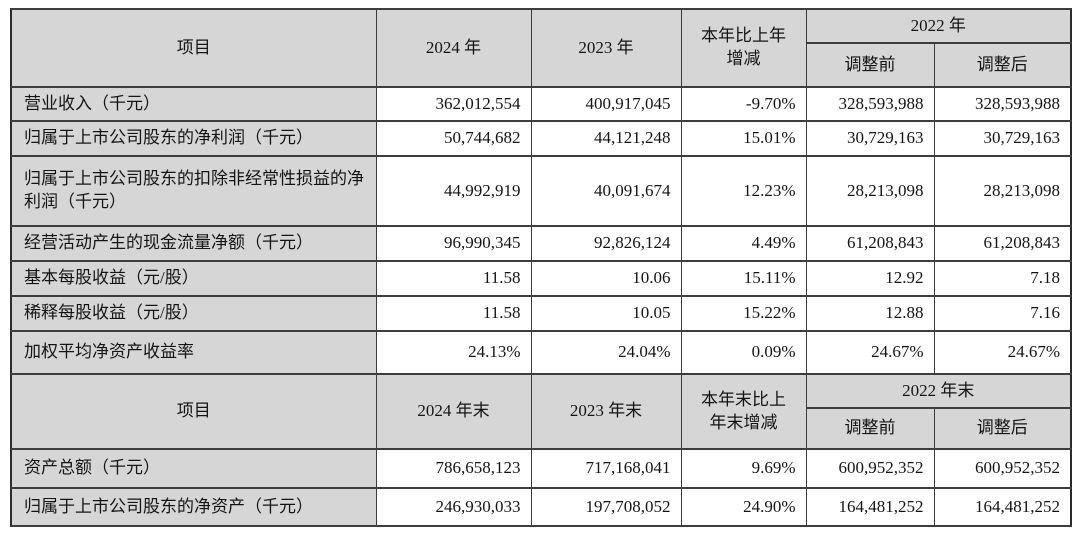 This screenshot has height=533, width=1080. What do you see at coordinates (193, 313) in the screenshot?
I see `row-label: 稀释每股收益（元/股）` at bounding box center [193, 313].